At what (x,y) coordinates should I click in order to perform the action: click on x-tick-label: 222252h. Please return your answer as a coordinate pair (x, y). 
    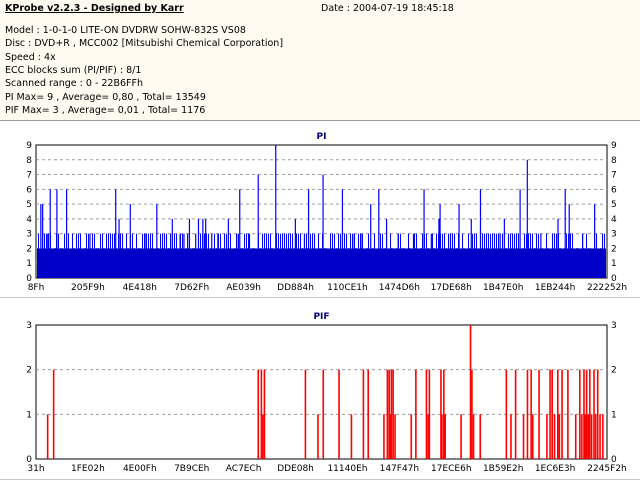
    Looking at the image, I should click on (607, 288).